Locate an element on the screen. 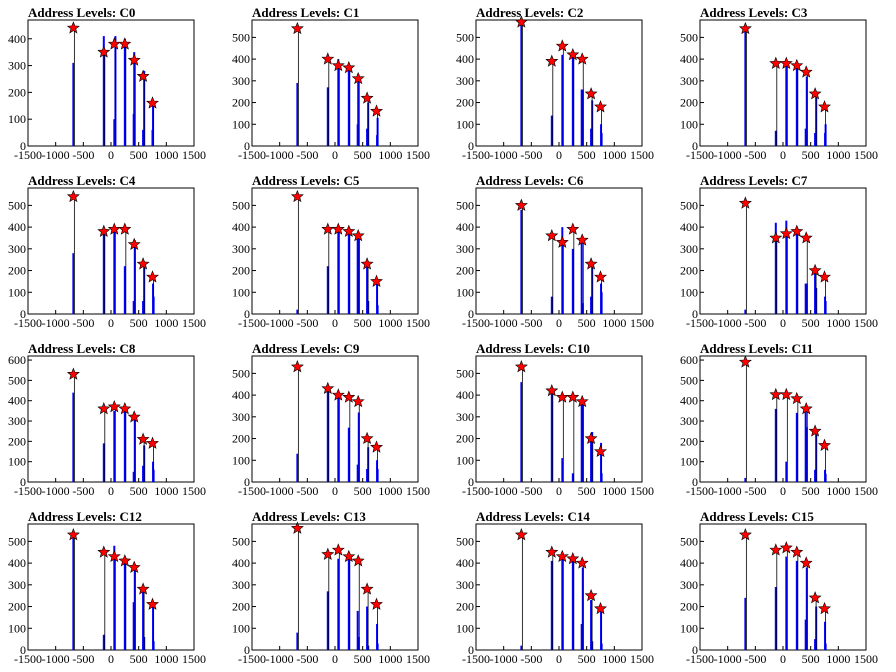 The height and width of the screenshot is (672, 896). x-tick-label: 500 is located at coordinates (811, 491).